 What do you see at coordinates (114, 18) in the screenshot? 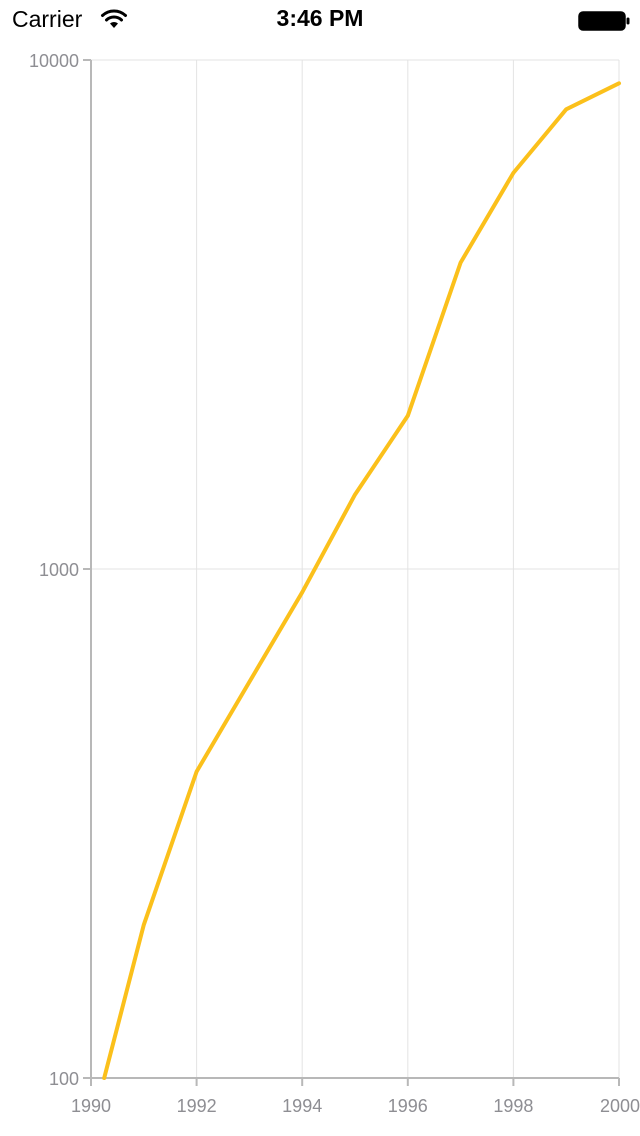
I see `wifi-icon` at bounding box center [114, 18].